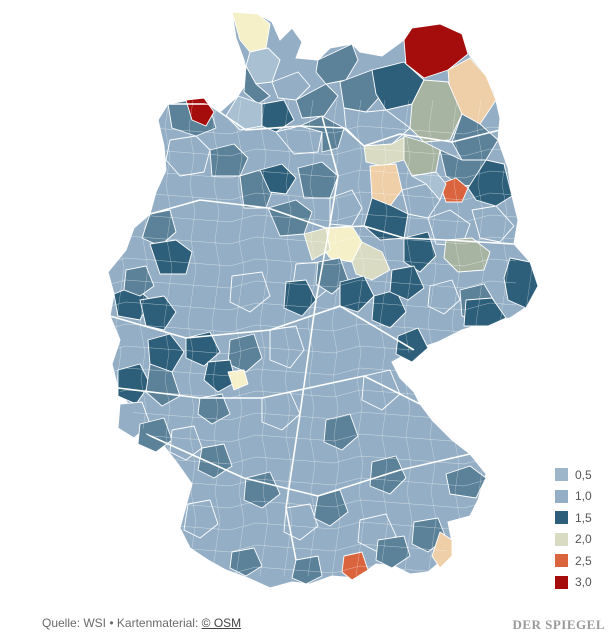  Describe the element at coordinates (581, 530) in the screenshot. I see `map-legend: 0,5 1,0 1,5 2,0 2,5 3,0` at that location.